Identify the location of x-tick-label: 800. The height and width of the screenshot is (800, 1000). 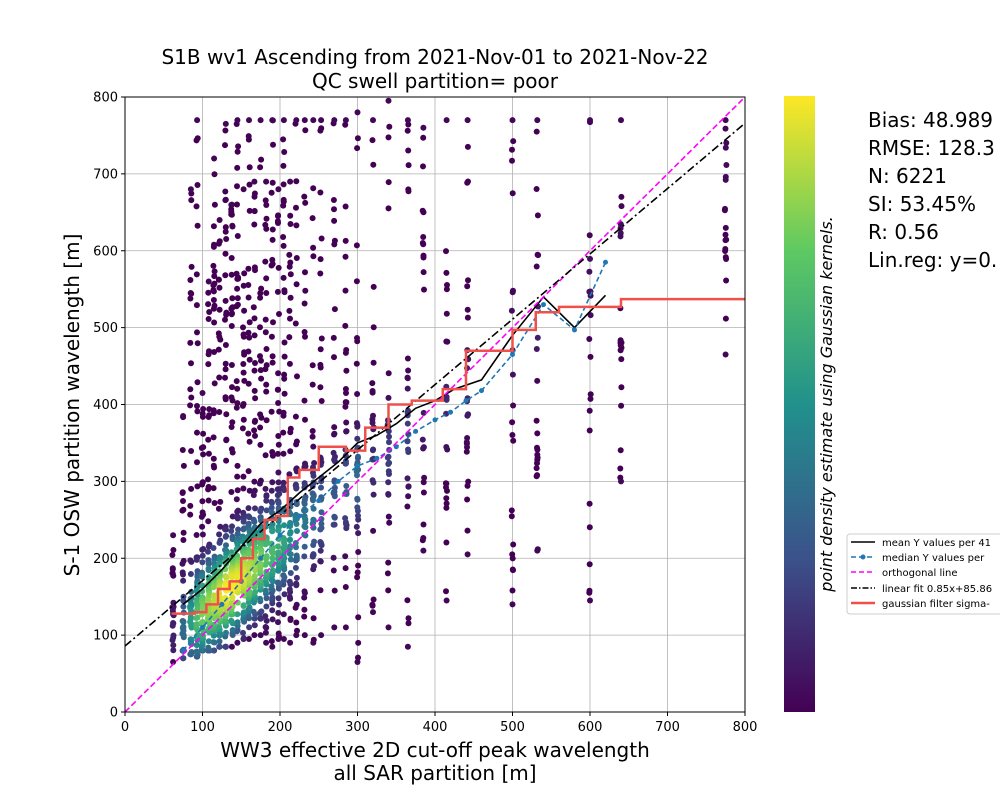
(745, 727).